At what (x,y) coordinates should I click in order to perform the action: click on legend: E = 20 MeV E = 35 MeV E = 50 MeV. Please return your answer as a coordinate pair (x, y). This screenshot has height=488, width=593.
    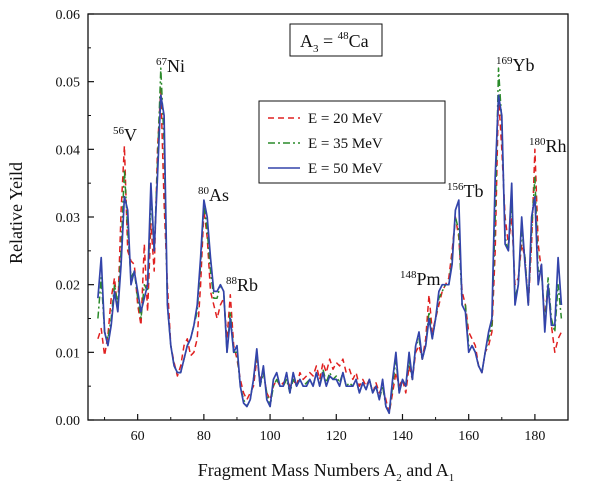
    Looking at the image, I should click on (352, 142).